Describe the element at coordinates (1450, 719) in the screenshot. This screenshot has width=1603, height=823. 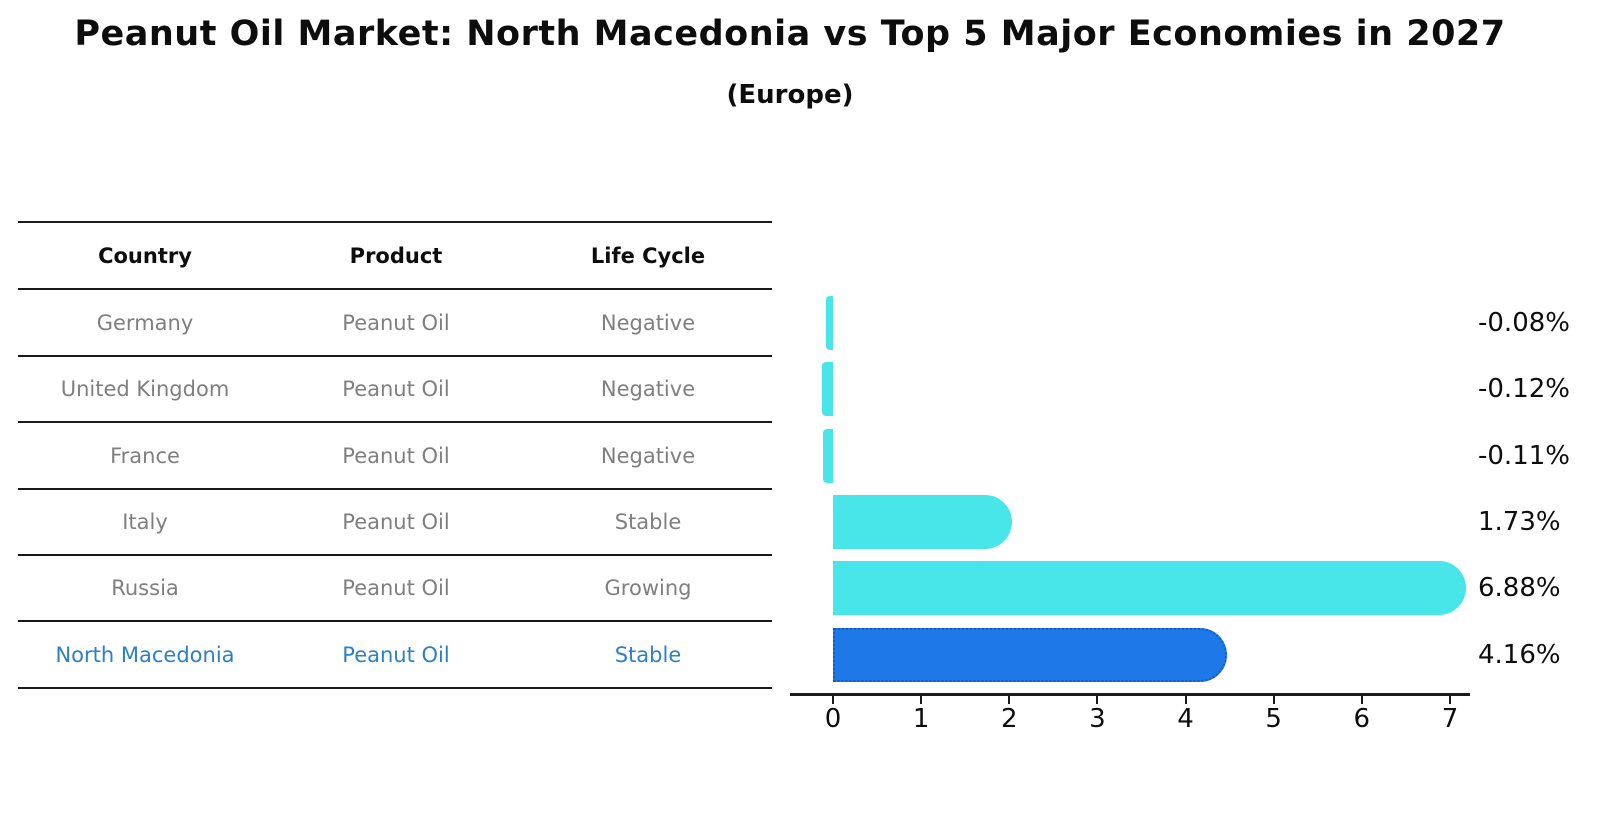
I see `x-axis-tick-label: 7` at that location.